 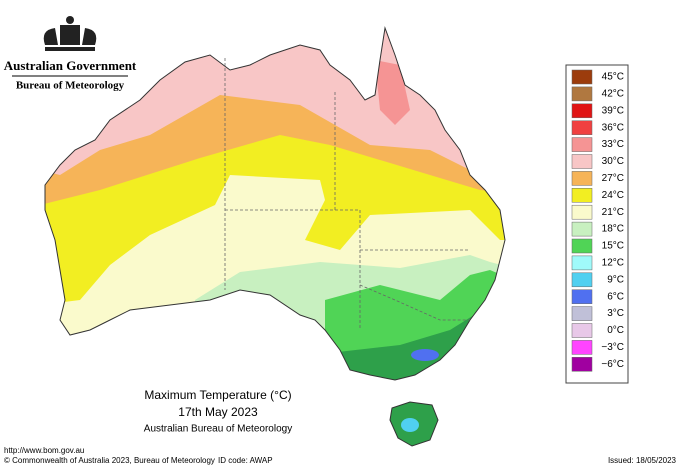 What do you see at coordinates (613, 110) in the screenshot?
I see `legend-label: 39°C` at bounding box center [613, 110].